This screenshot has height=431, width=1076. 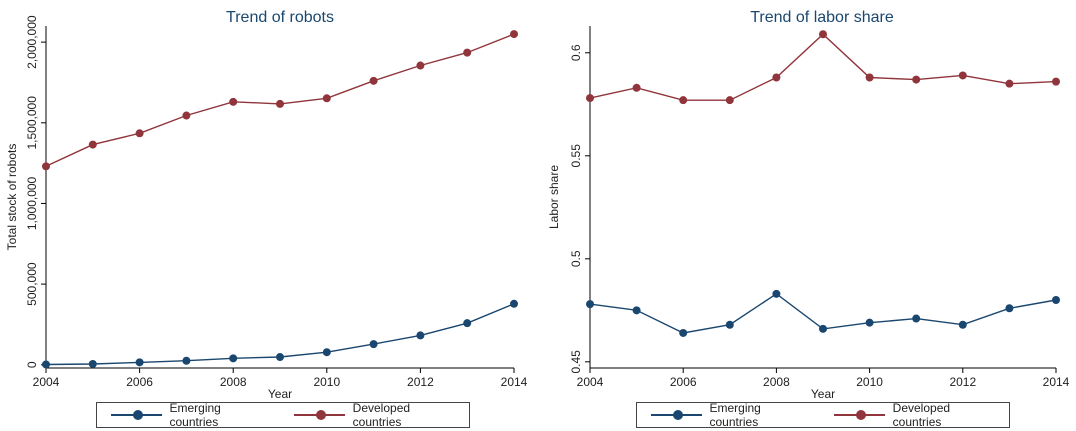 I want to click on y-tick-label: 0, so click(x=32, y=364).